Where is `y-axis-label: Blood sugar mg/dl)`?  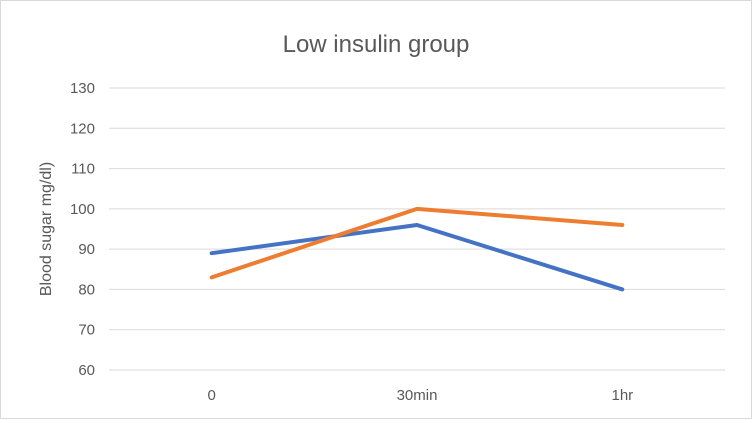 y-axis-label: Blood sugar mg/dl) is located at coordinates (46, 229).